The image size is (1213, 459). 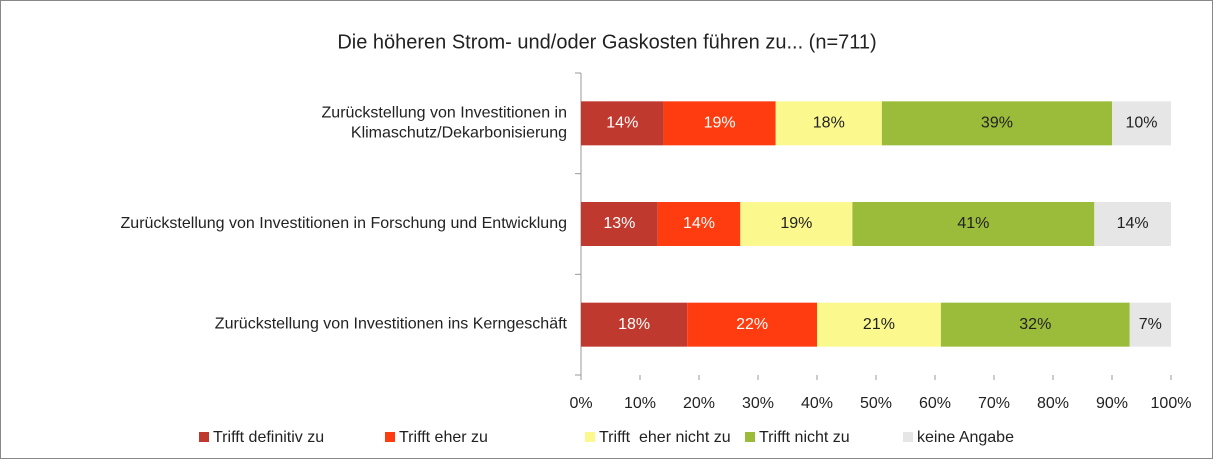 I want to click on value-label: 13%, so click(x=619, y=223).